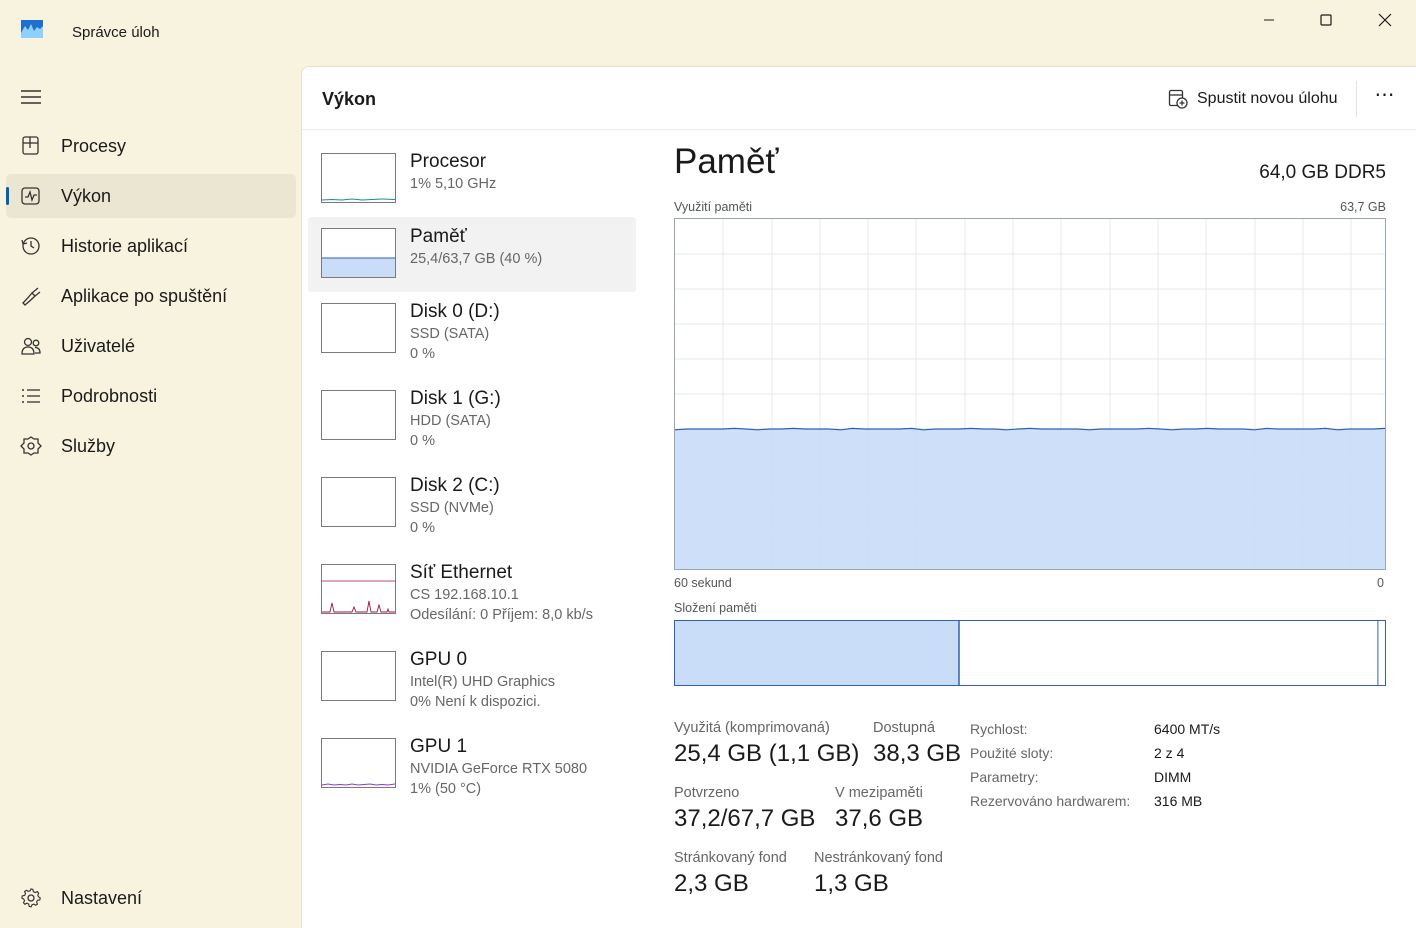 This screenshot has height=928, width=1416. What do you see at coordinates (472, 254) in the screenshot?
I see `device-item-memory: Paměť 25,4/63,7 GB (40 %)` at bounding box center [472, 254].